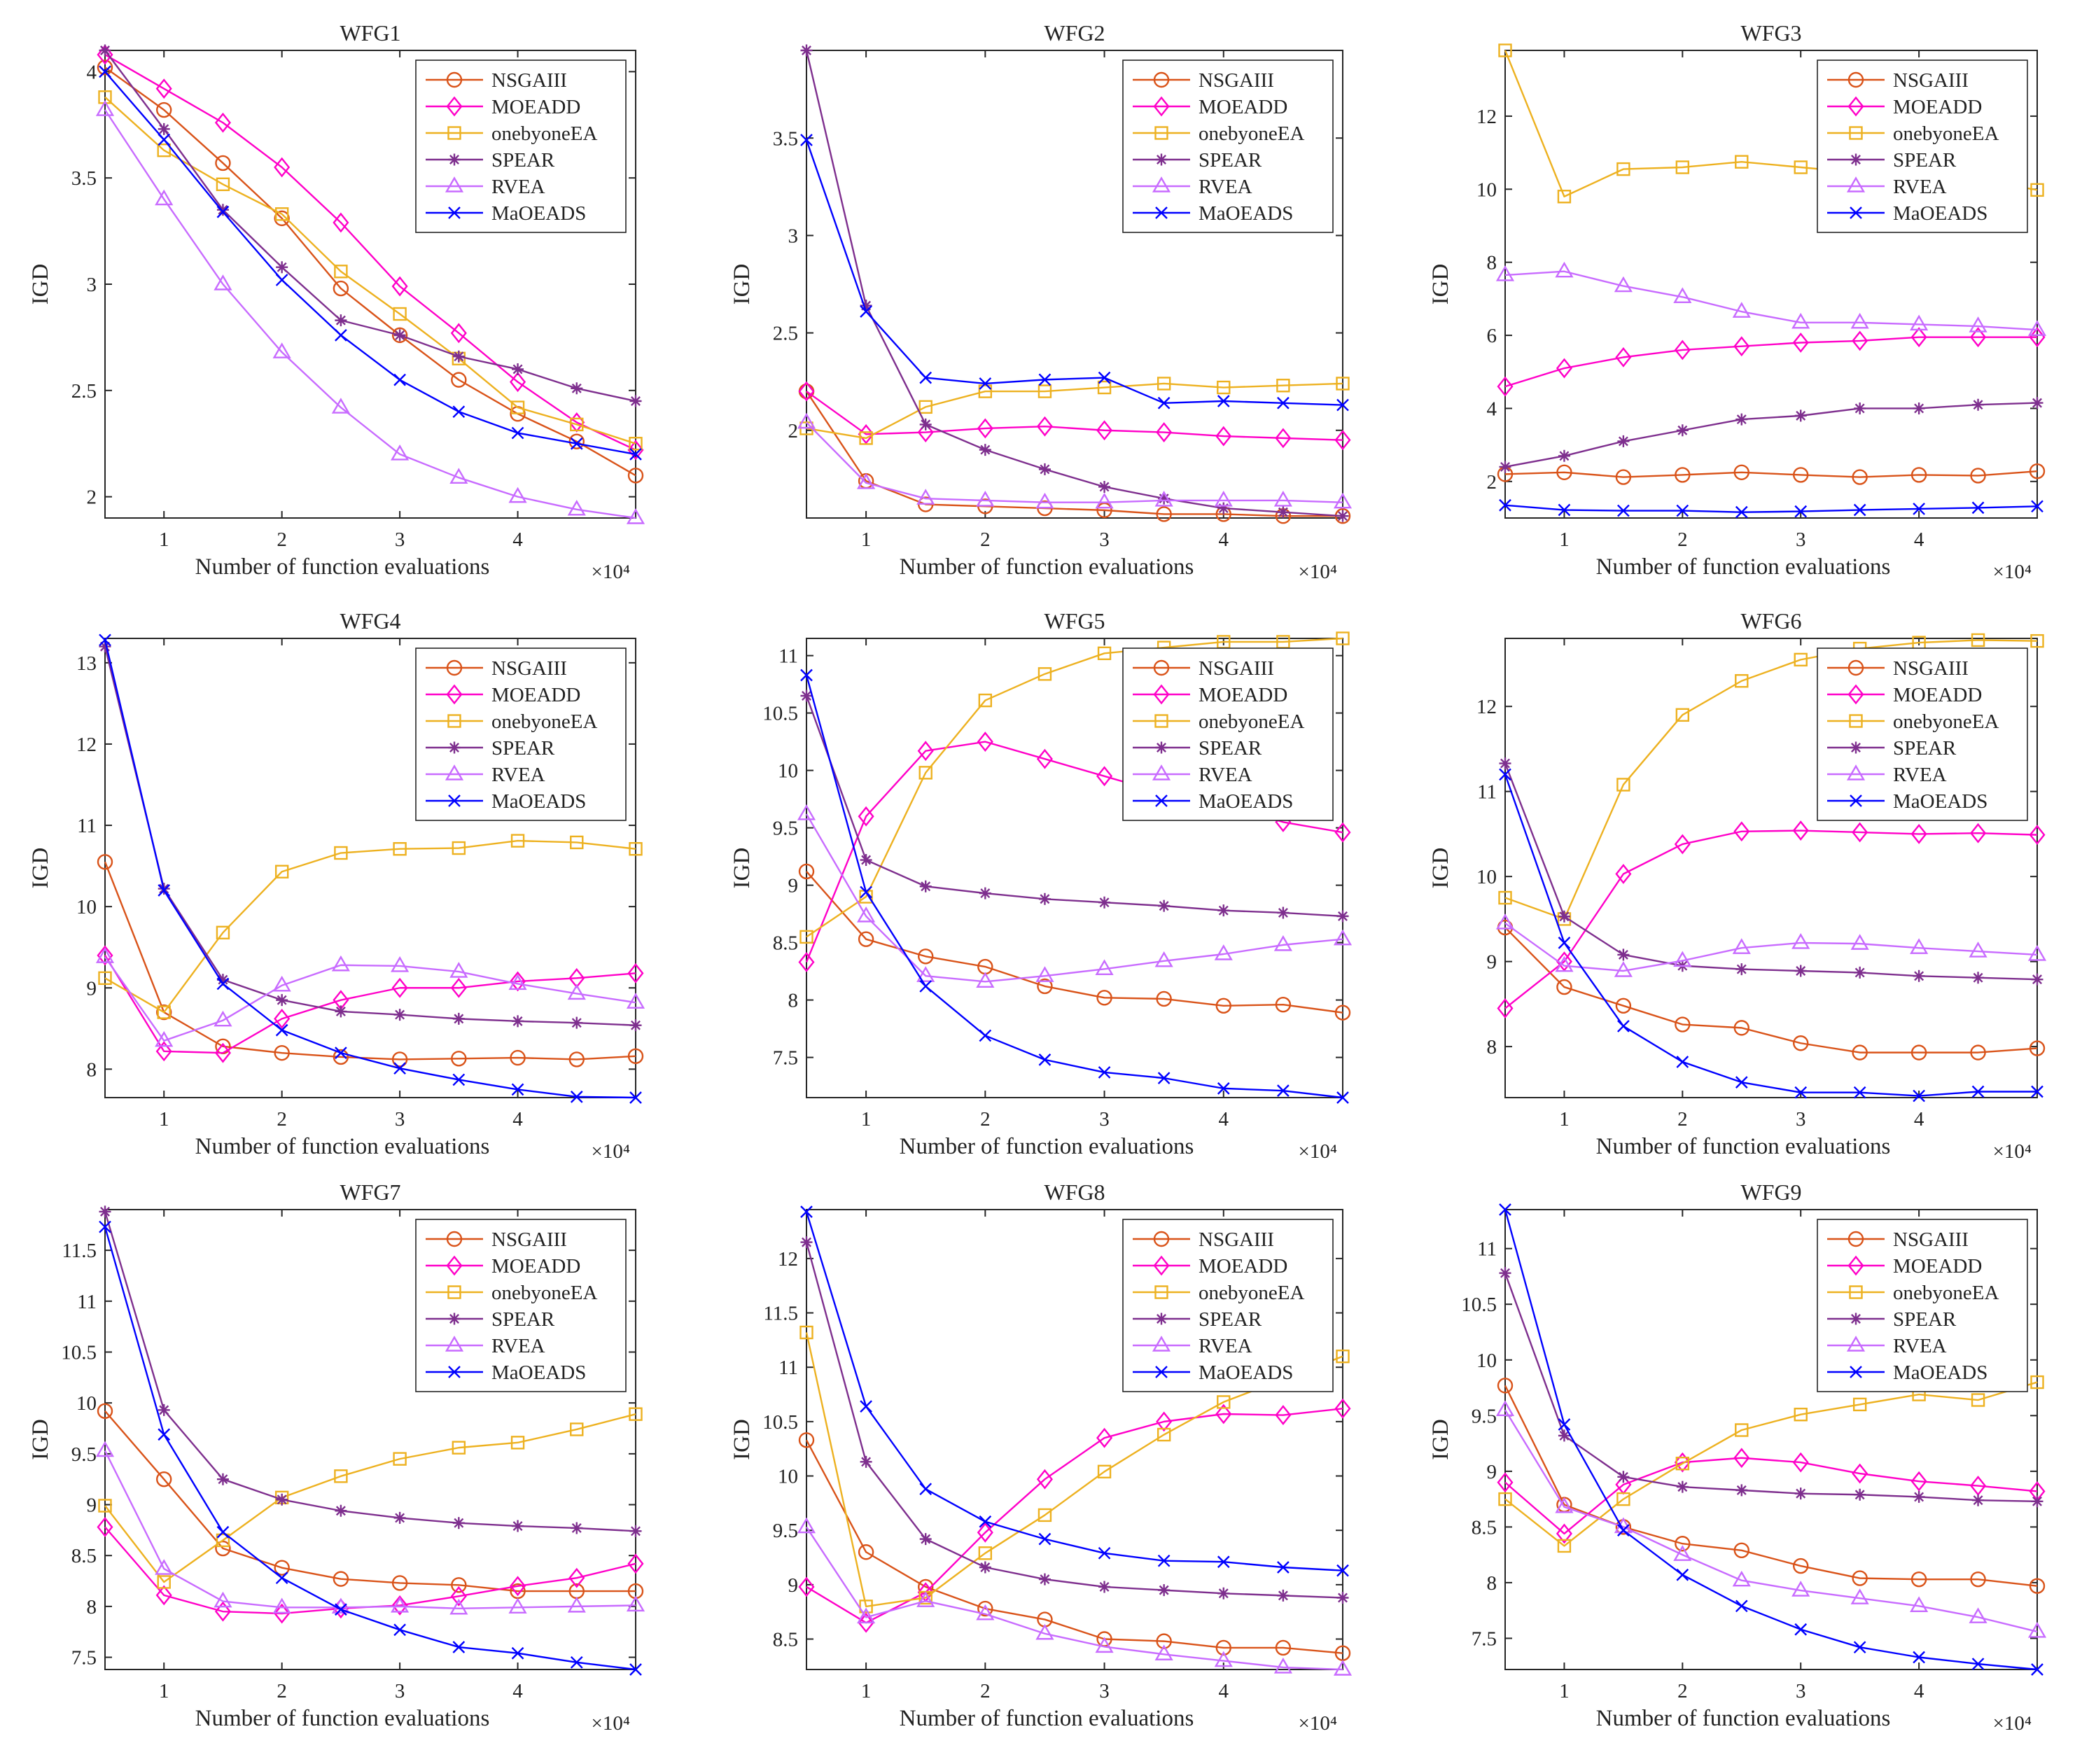 The image size is (2075, 1764). I want to click on legend-label-nsgaiii: NSGAIII, so click(1931, 80).